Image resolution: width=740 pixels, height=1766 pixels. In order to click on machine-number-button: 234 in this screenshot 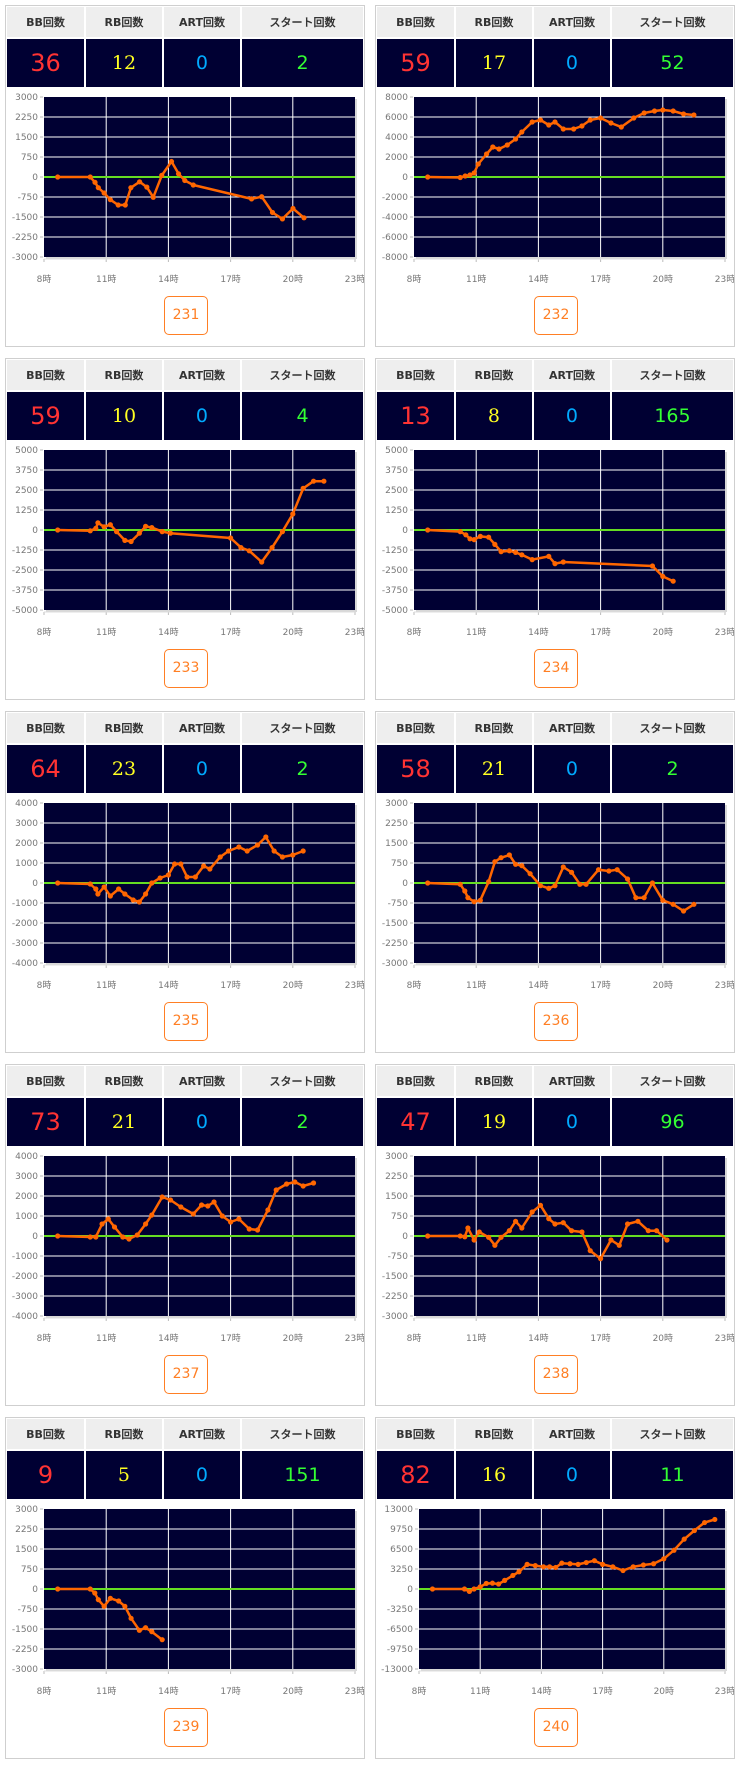, I will do `click(556, 668)`.